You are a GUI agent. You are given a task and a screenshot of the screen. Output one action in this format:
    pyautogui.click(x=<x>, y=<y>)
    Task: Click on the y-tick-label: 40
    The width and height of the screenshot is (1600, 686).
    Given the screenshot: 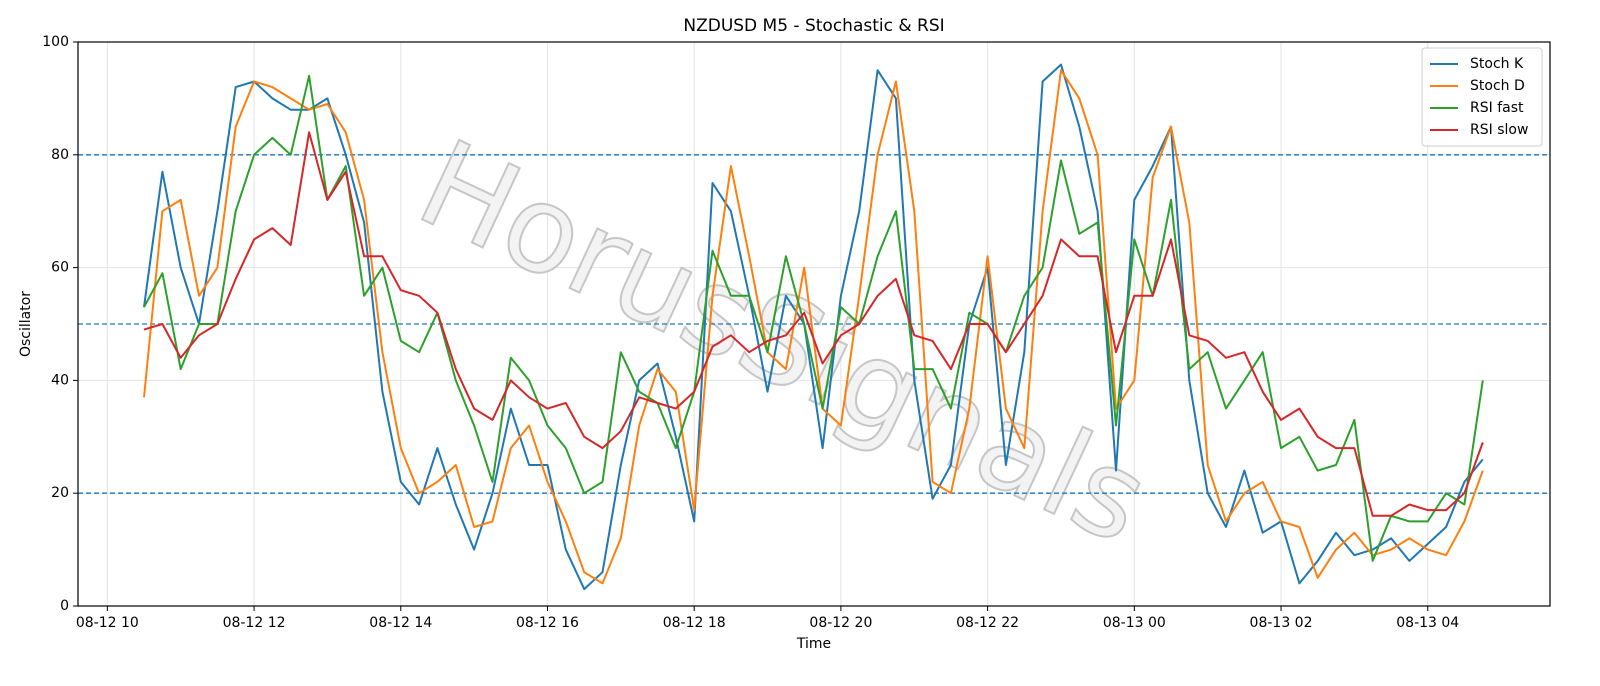 What is the action you would take?
    pyautogui.click(x=60, y=380)
    